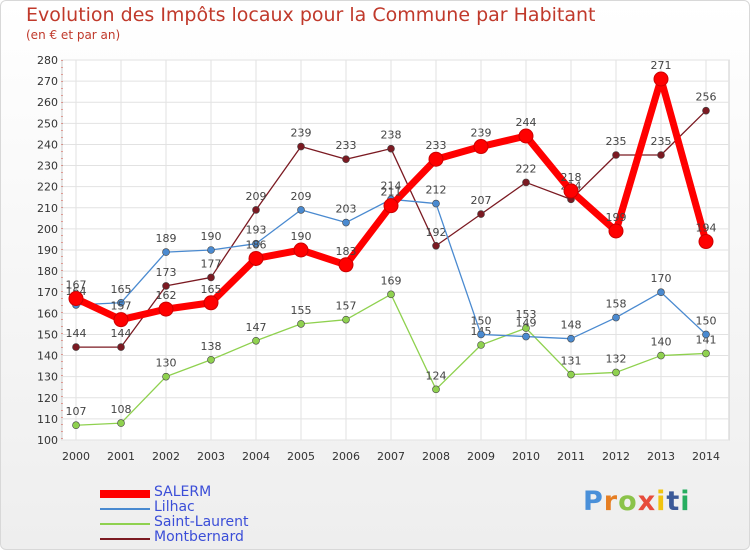 The width and height of the screenshot is (750, 550). I want to click on logo-letter: t, so click(673, 501).